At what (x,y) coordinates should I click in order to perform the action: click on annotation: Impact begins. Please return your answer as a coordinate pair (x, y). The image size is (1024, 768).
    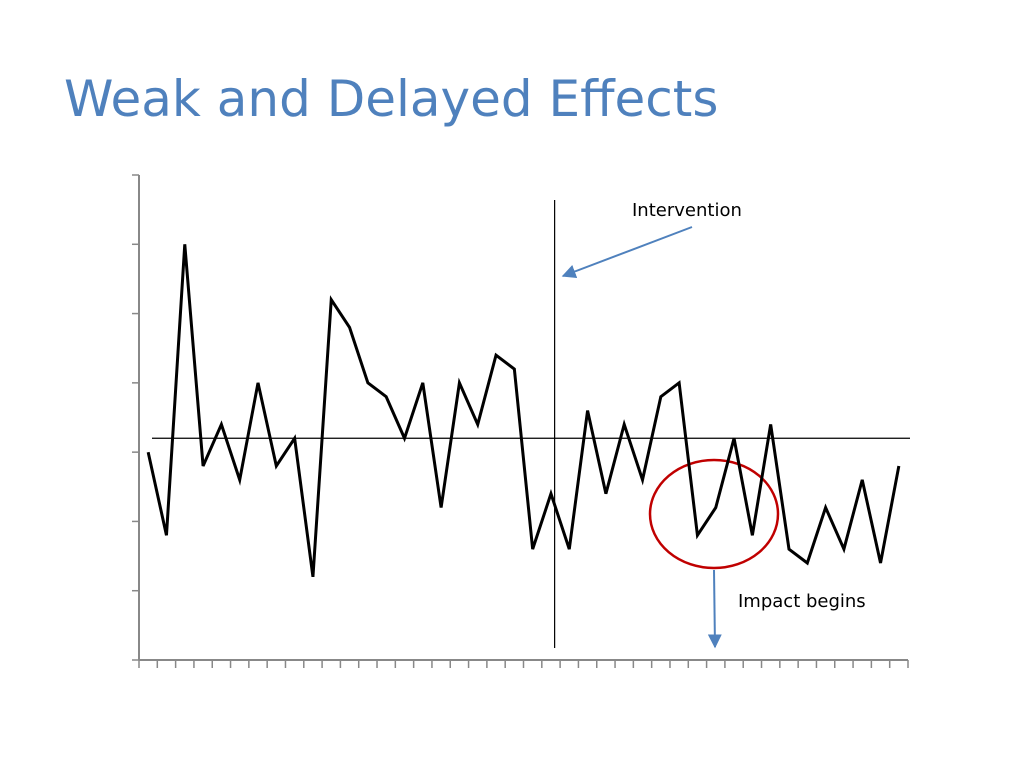
    Looking at the image, I should click on (802, 601).